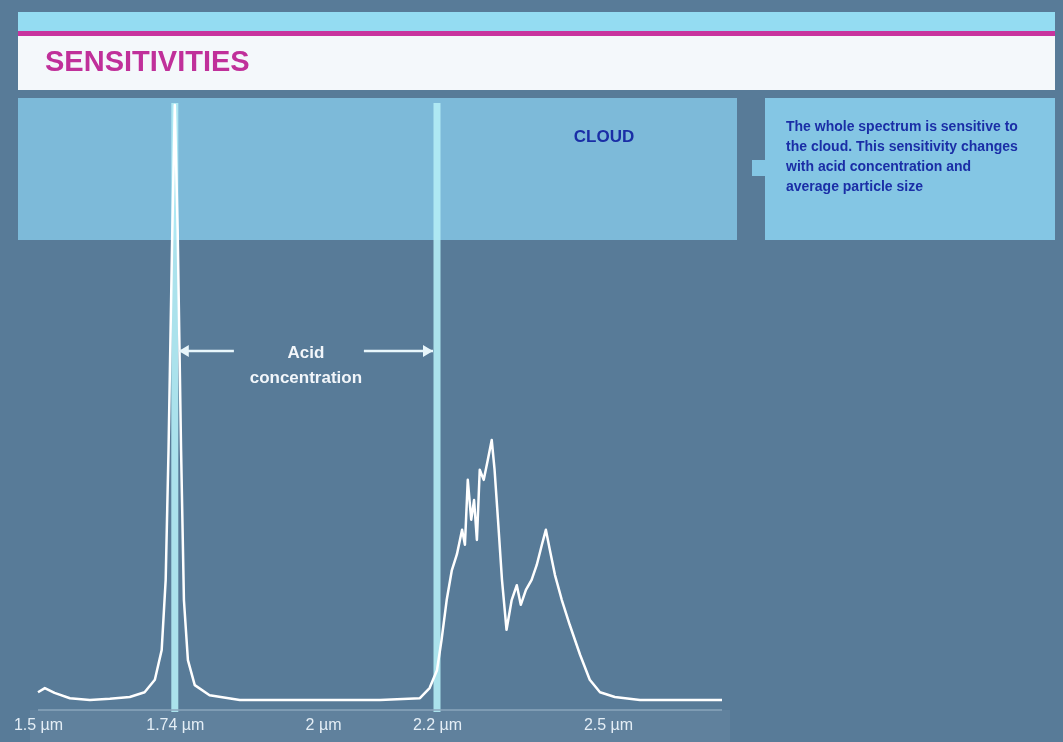 Image resolution: width=1063 pixels, height=742 pixels. I want to click on x-tick-label: 1.5 µm, so click(38, 725).